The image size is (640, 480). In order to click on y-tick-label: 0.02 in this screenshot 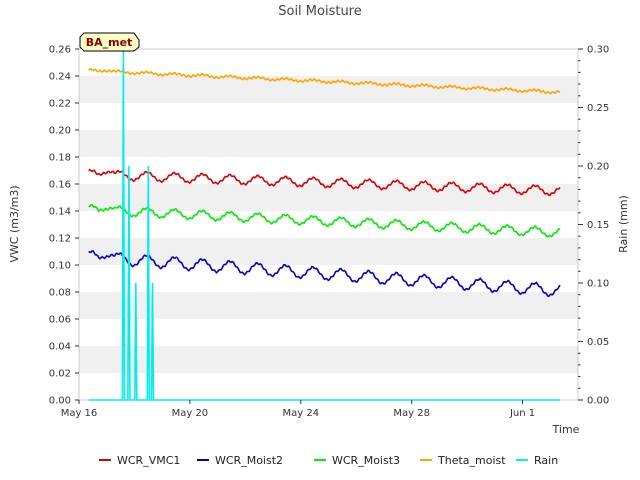, I will do `click(60, 374)`.